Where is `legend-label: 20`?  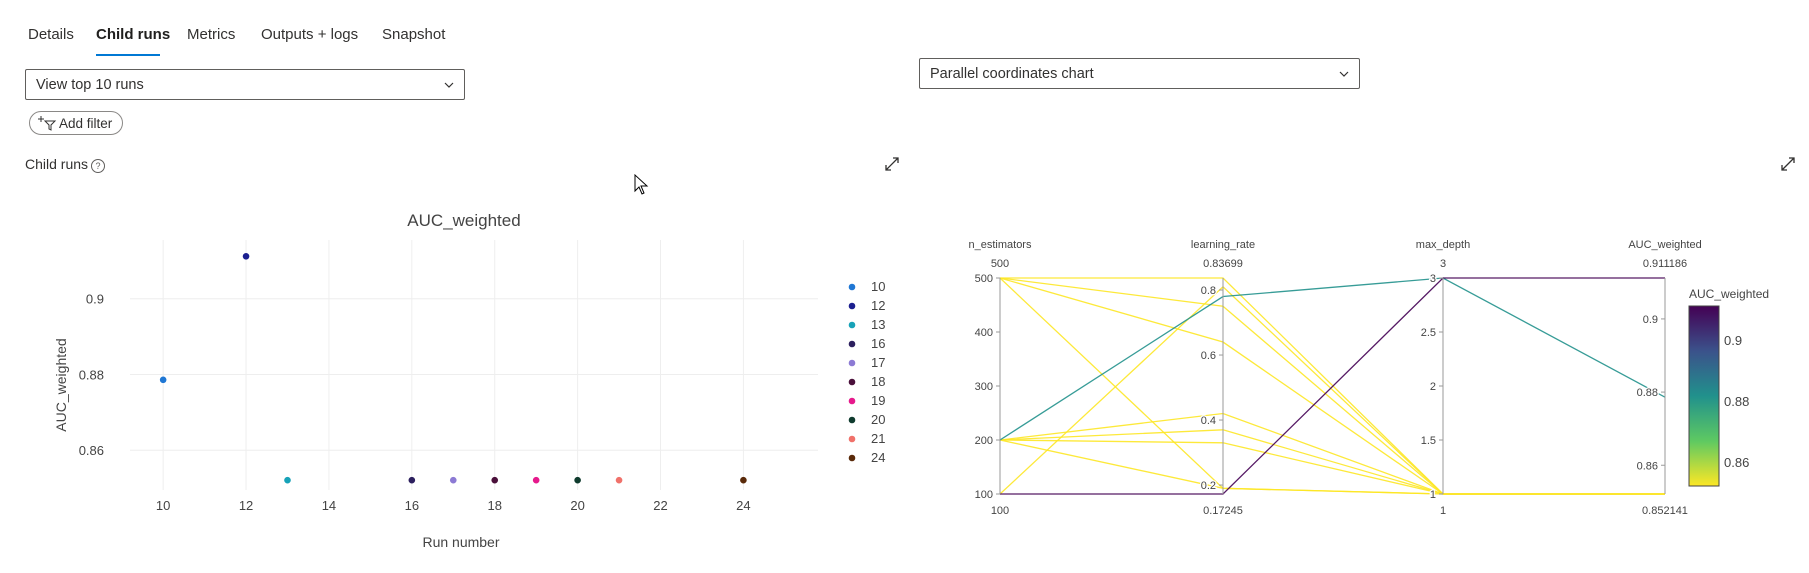
legend-label: 20 is located at coordinates (878, 419).